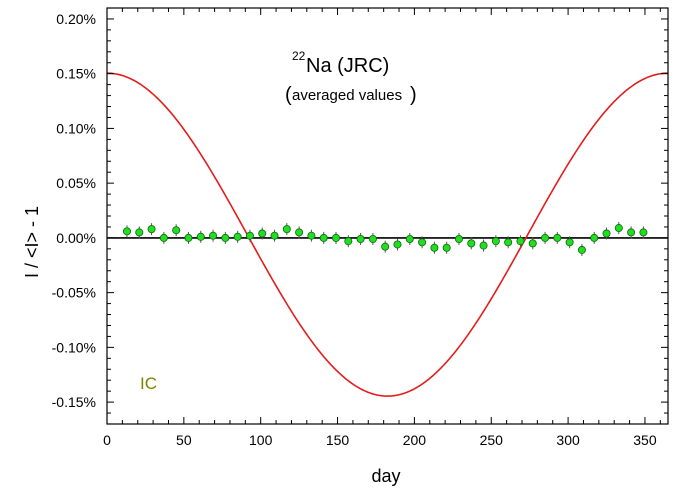  Describe the element at coordinates (76, 128) in the screenshot. I see `y-tick-label: 0.10%` at that location.